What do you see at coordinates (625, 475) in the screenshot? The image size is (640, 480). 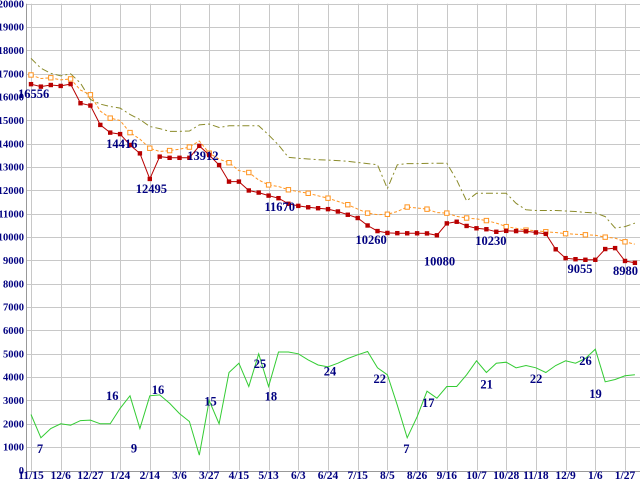 I see `x-tick-label: 1/27` at bounding box center [625, 475].